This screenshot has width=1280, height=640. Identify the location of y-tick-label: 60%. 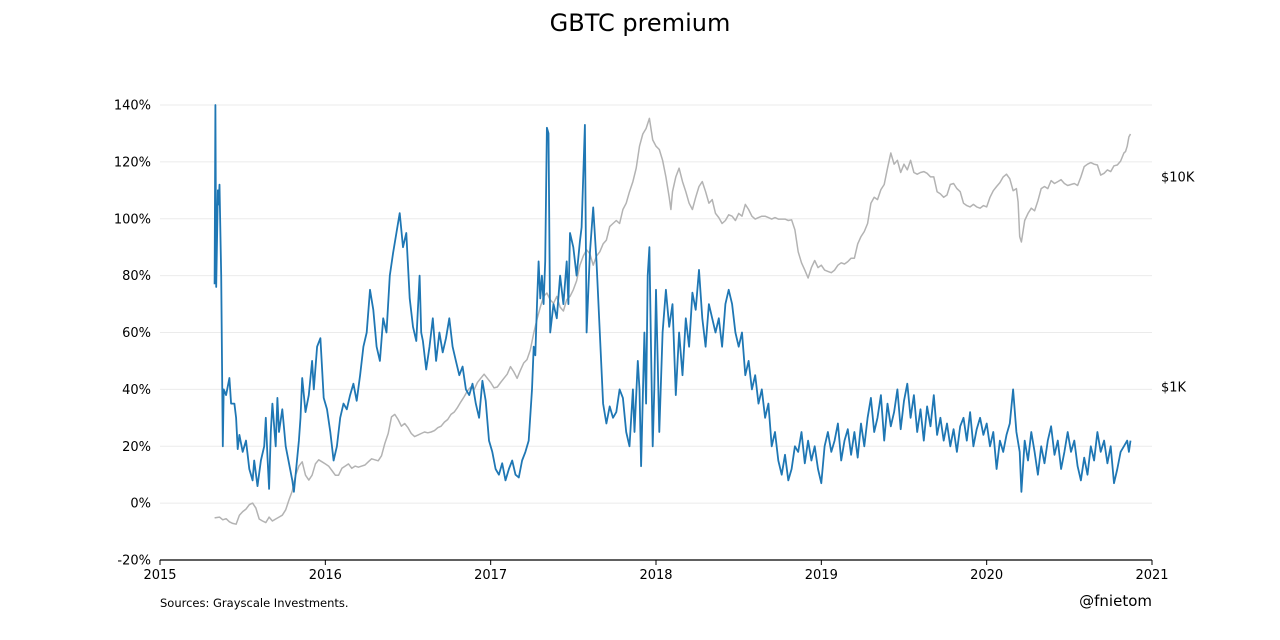
(136, 333).